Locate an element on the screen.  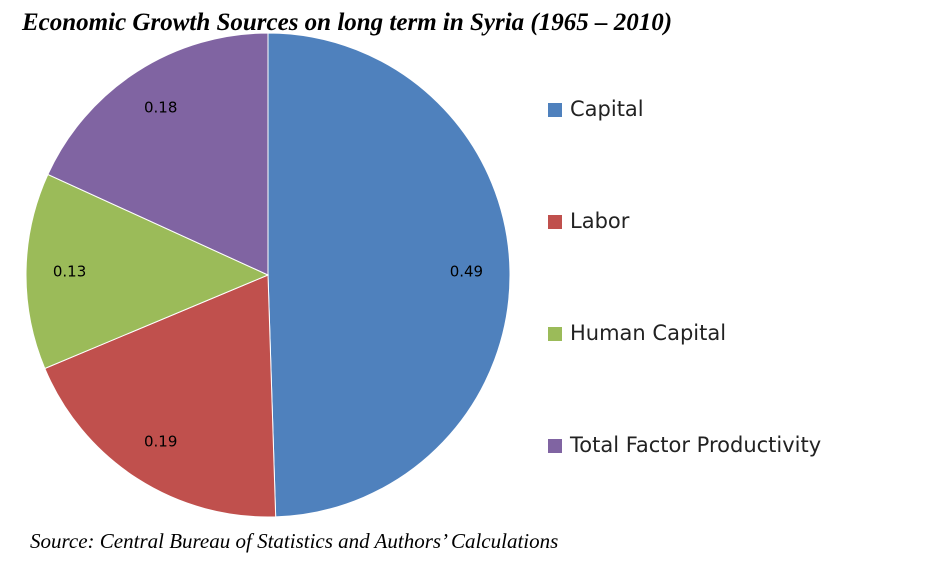
legend-label: Human Capital is located at coordinates (648, 333).